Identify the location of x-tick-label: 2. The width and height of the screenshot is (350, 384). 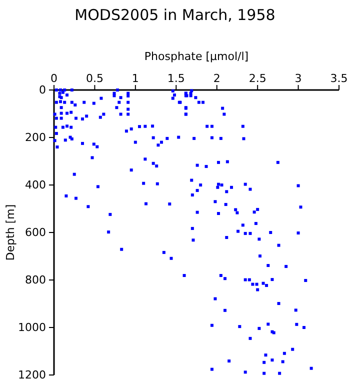
(216, 78).